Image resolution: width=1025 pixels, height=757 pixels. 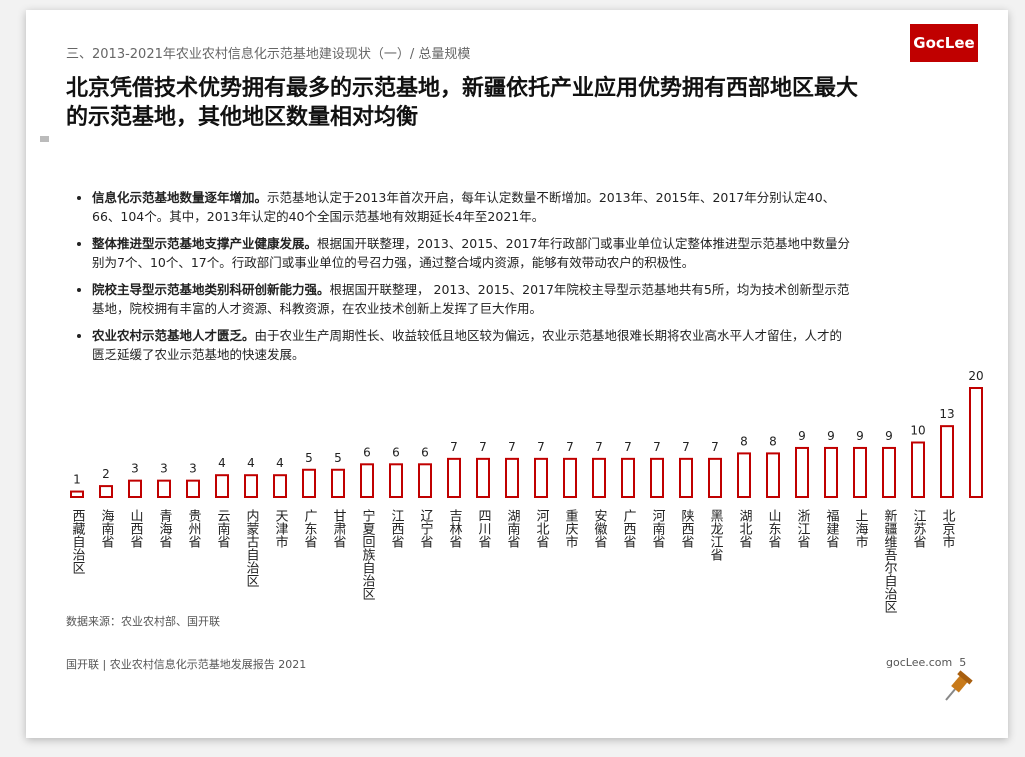 I want to click on category-label: 辽宁省, so click(x=426, y=528).